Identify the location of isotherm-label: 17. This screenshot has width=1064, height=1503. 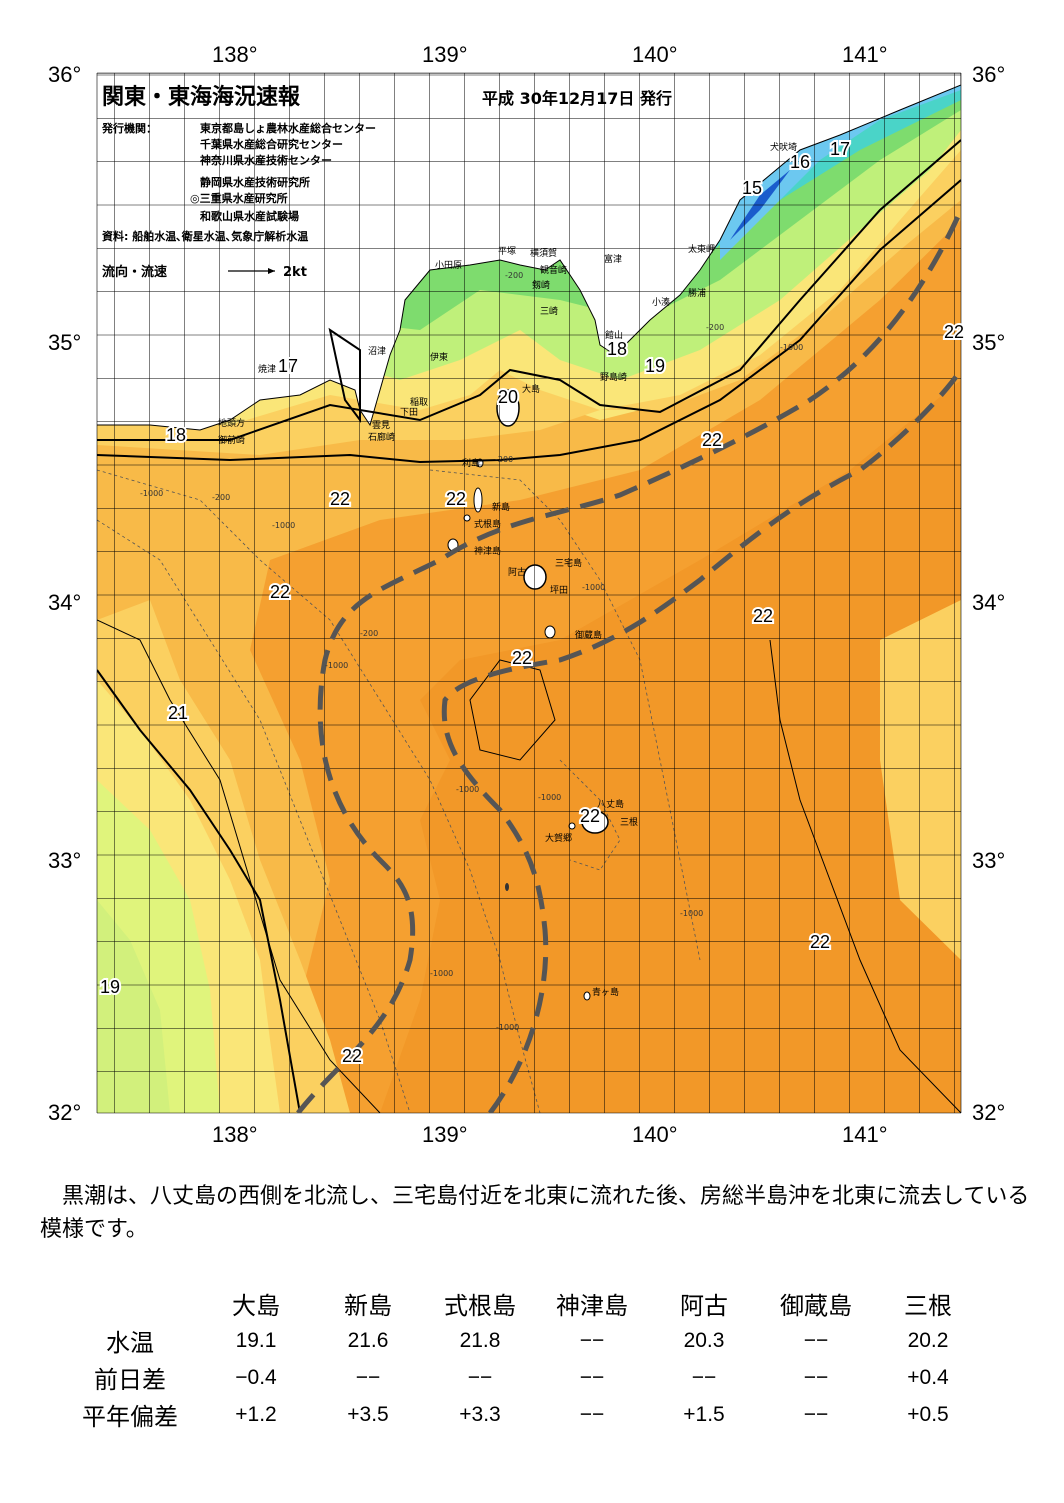
(840, 149).